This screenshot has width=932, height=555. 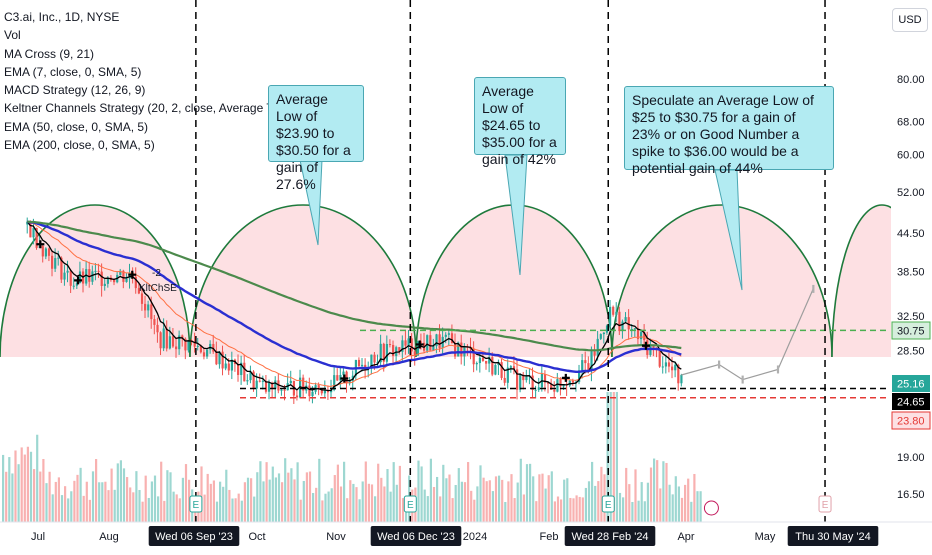 What do you see at coordinates (565, 364) in the screenshot?
I see `price-levels` at bounding box center [565, 364].